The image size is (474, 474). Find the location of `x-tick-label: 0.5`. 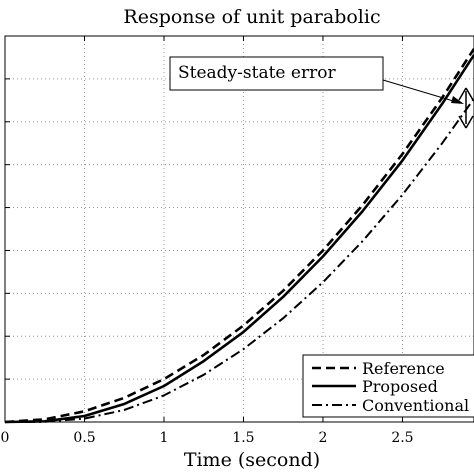

x-tick-label: 0.5 is located at coordinates (84, 438).